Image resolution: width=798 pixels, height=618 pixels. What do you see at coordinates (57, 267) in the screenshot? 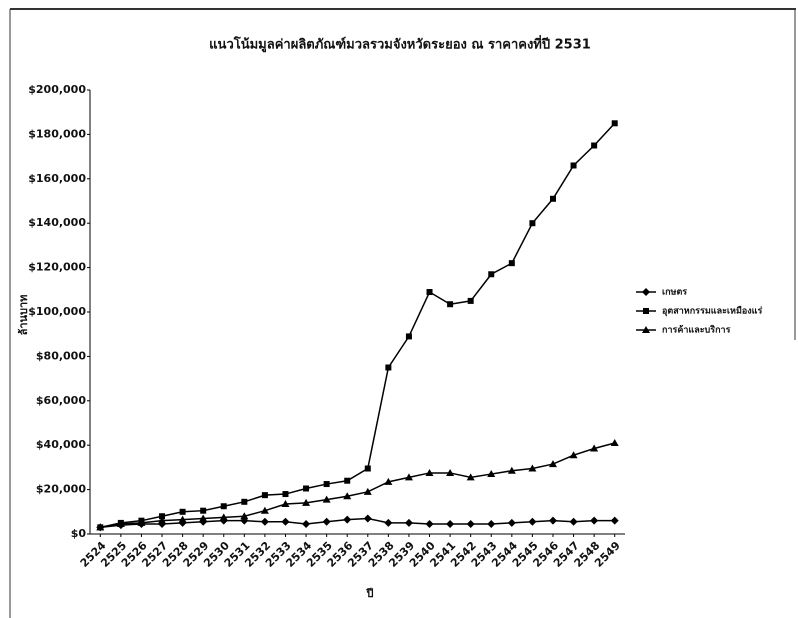
I see `y-tick-label: $120,000` at bounding box center [57, 267].